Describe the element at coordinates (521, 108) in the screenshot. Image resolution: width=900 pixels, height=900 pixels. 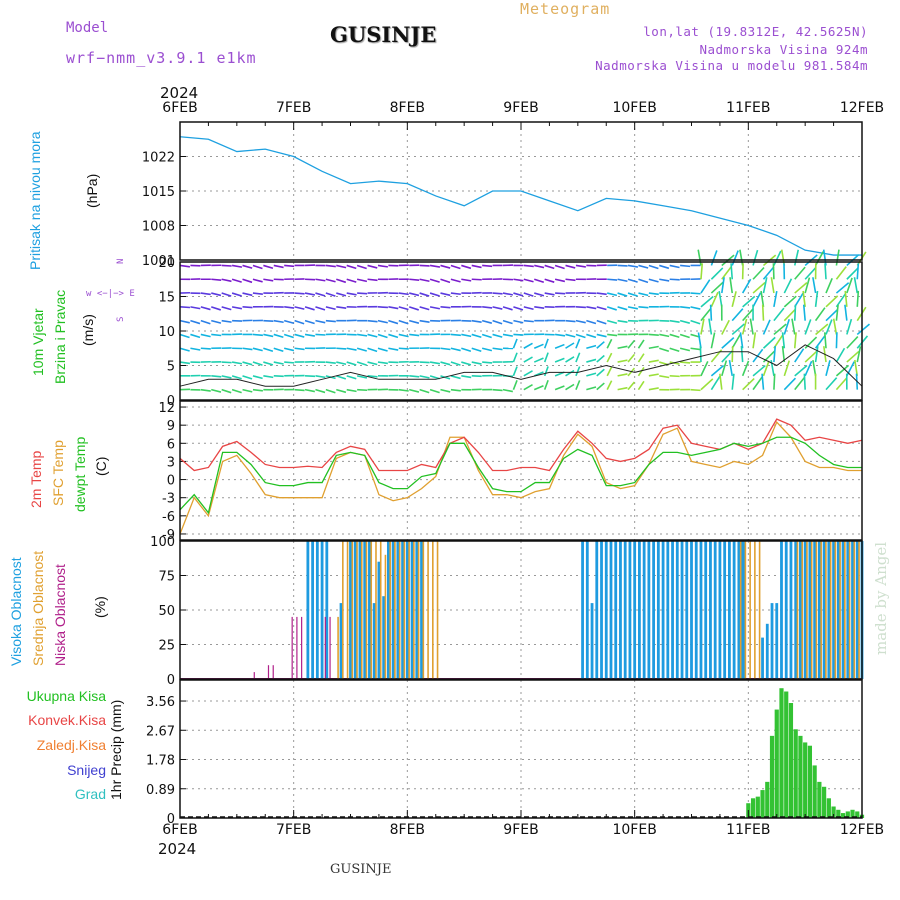
I see `date-label-top: 9FEB` at that location.